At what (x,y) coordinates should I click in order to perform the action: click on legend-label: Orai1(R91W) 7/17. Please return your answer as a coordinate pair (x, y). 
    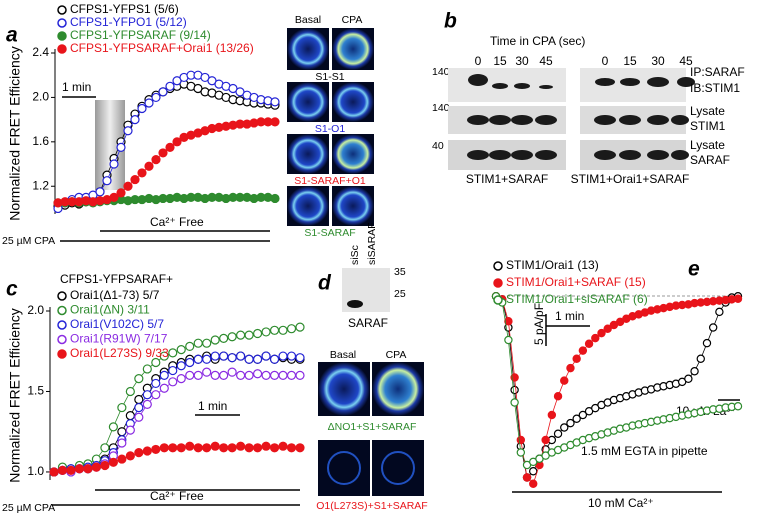
    Looking at the image, I should click on (119, 339).